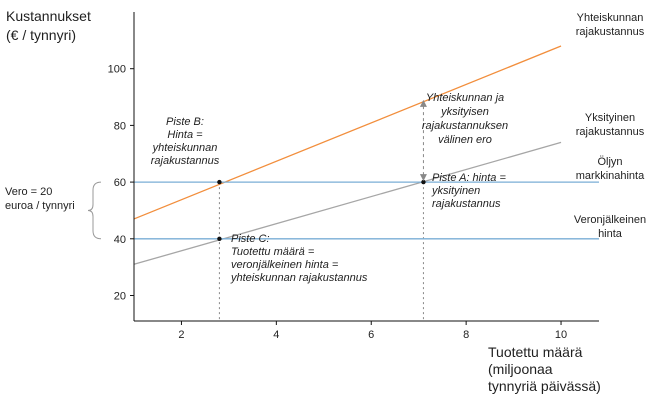  Describe the element at coordinates (120, 296) in the screenshot. I see `y-tick-label: 20` at that location.